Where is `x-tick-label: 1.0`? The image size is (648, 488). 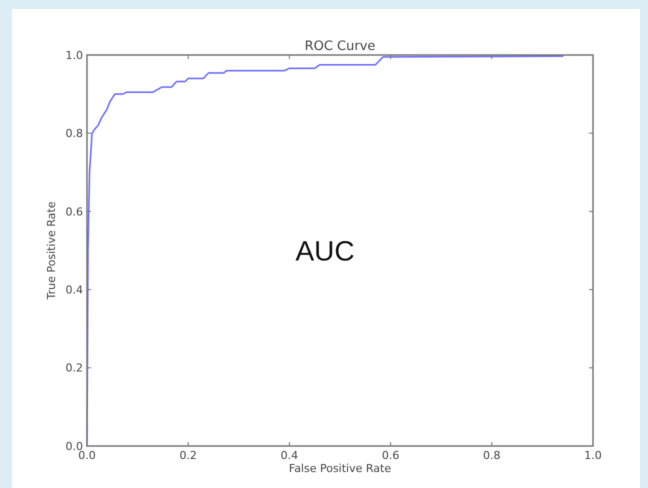
x-tick-label: 1.0 is located at coordinates (593, 455).